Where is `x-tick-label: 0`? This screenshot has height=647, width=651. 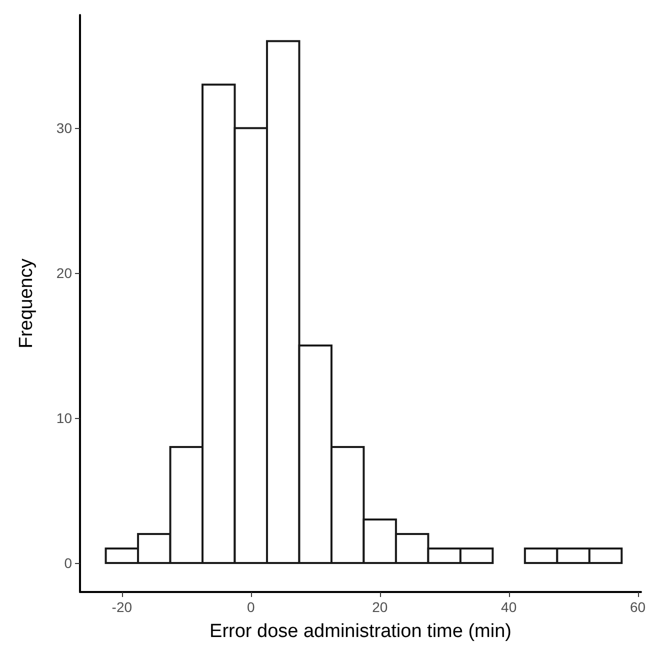
x-tick-label: 0 is located at coordinates (250, 607).